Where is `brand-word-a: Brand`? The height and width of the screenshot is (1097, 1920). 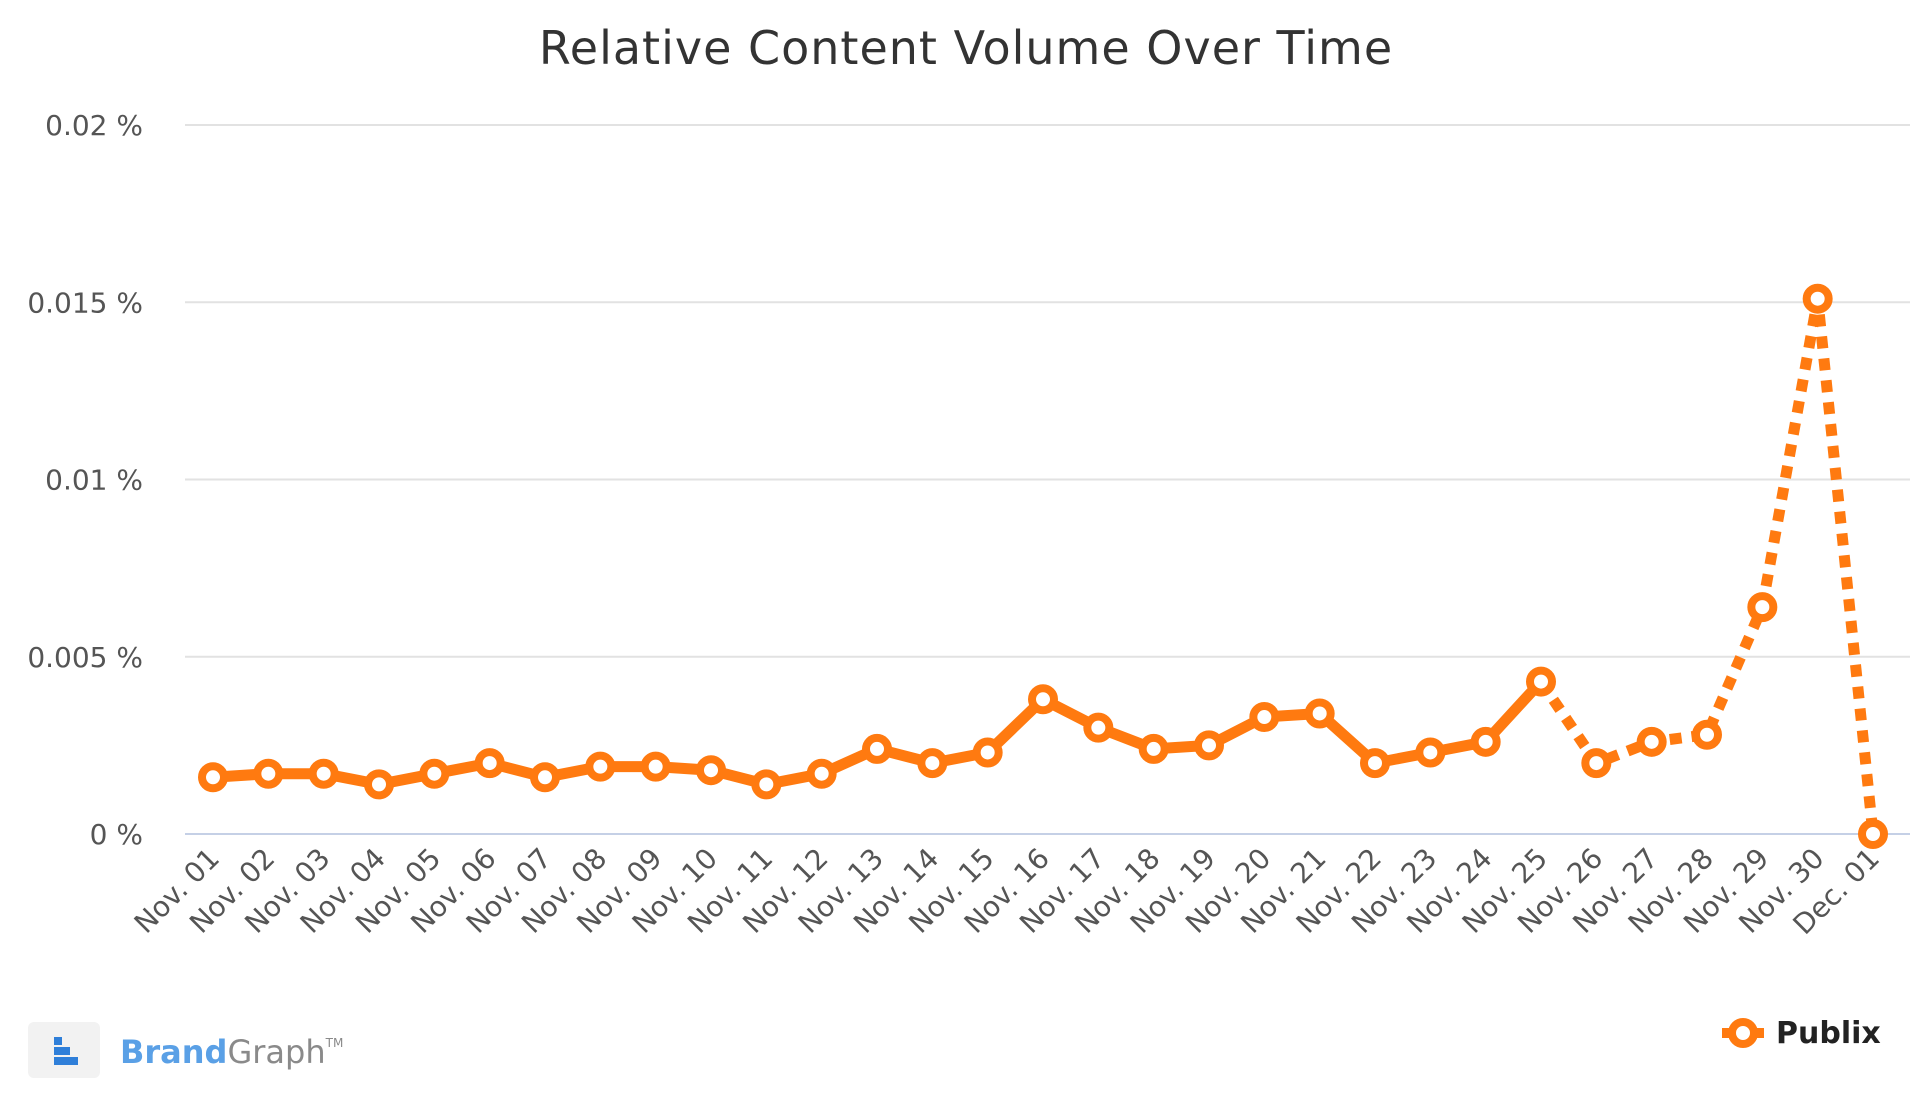
brand-word-a: Brand is located at coordinates (173, 1052).